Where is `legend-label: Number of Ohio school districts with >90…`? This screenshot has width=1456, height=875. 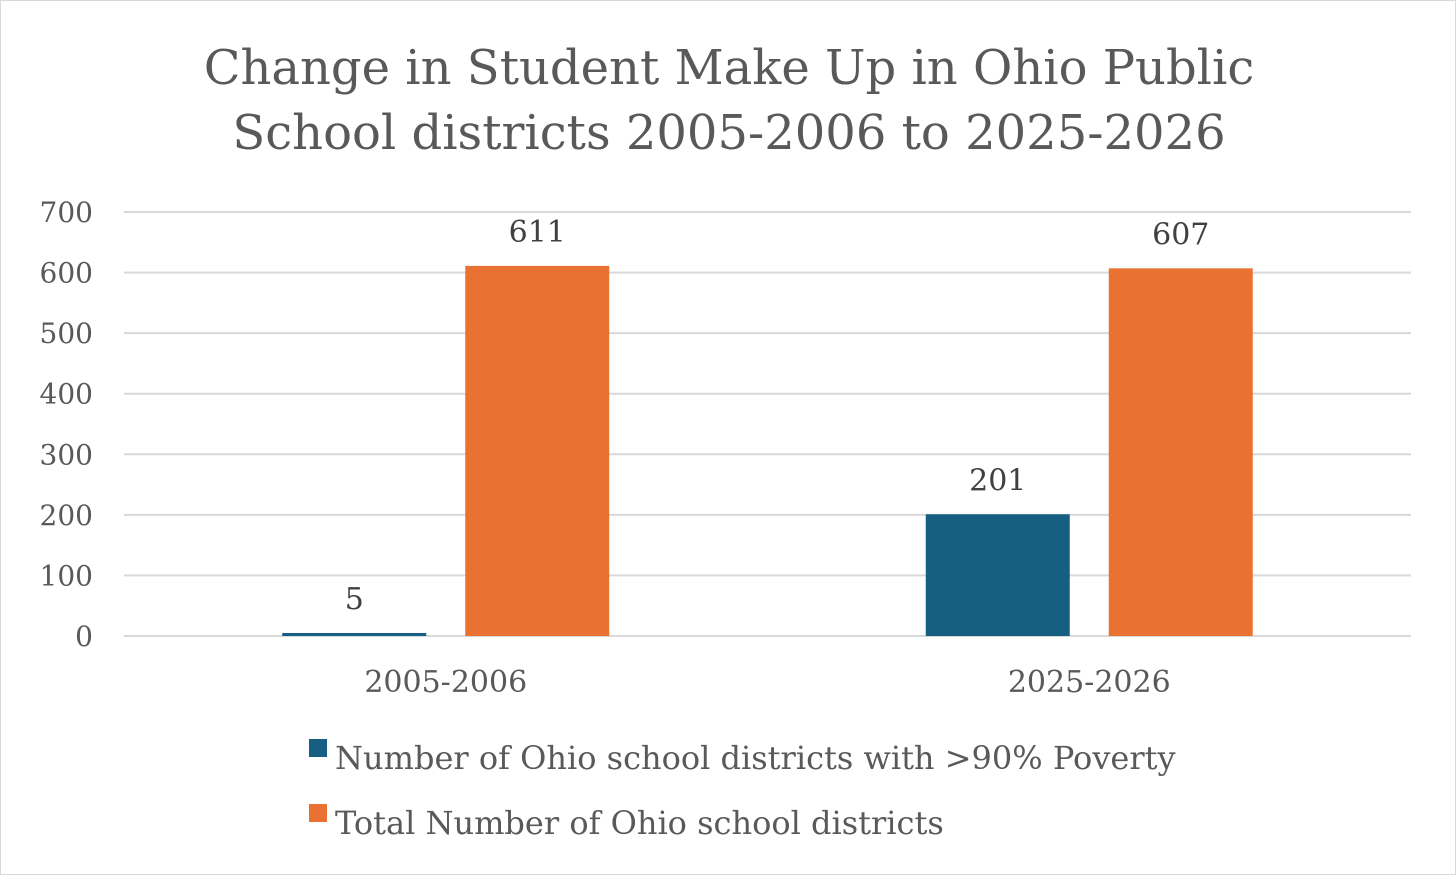
legend-label: Number of Ohio school districts with >90… is located at coordinates (755, 758).